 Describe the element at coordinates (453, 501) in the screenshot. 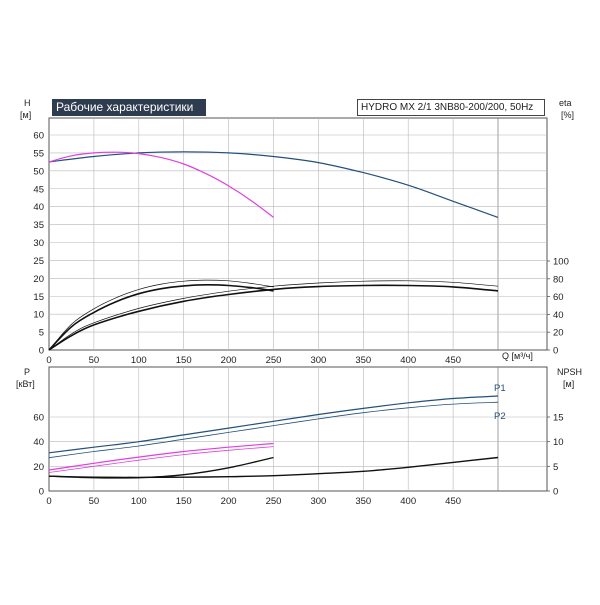

I see `x-tick-label-1-9: 450` at that location.